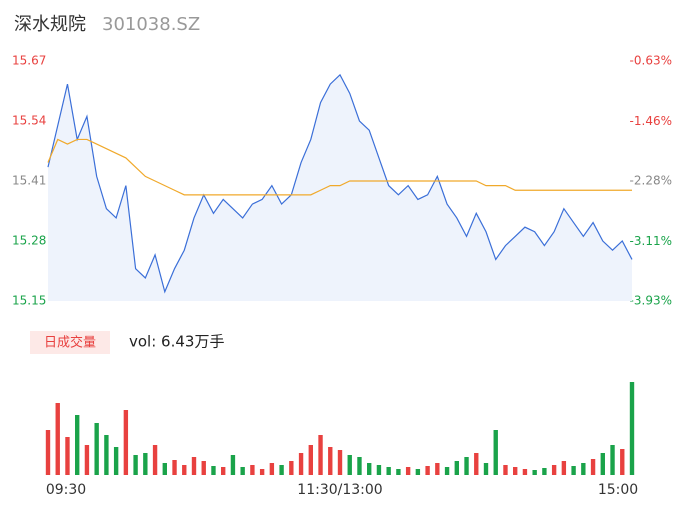 The image size is (686, 528). What do you see at coordinates (651, 241) in the screenshot?
I see `y2-tick-label: -3.11%` at bounding box center [651, 241].